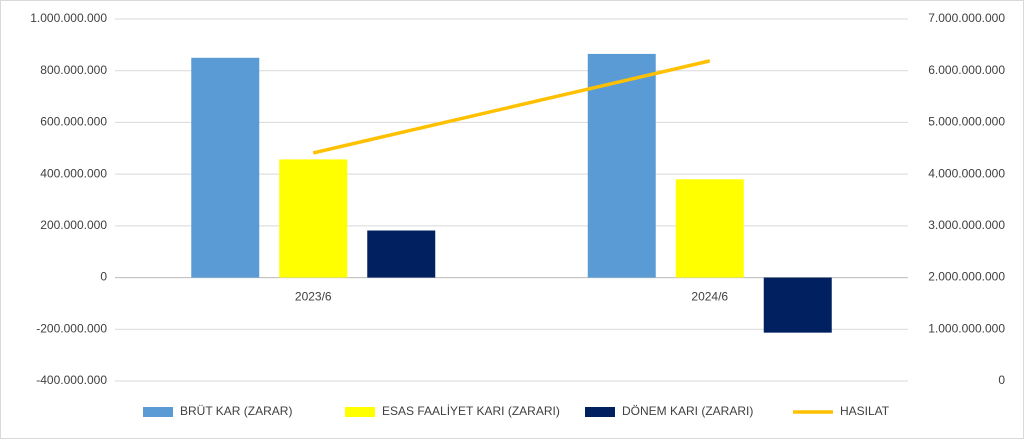 The image size is (1024, 444). What do you see at coordinates (687, 411) in the screenshot?
I see `legend-label: DÖNEM KARI (ZARARI)` at bounding box center [687, 411].